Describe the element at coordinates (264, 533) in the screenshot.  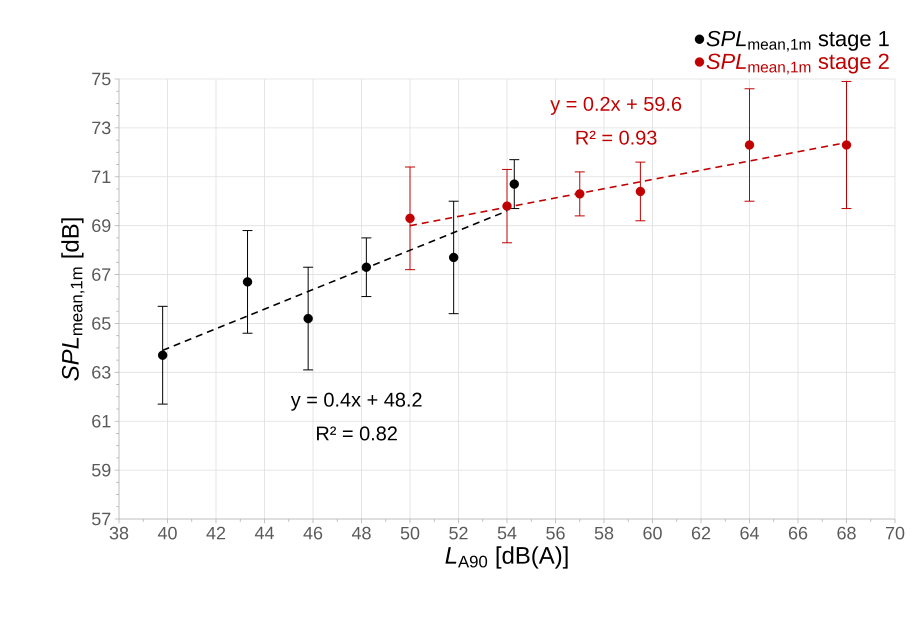
I see `x-tick-label: 44` at that location.